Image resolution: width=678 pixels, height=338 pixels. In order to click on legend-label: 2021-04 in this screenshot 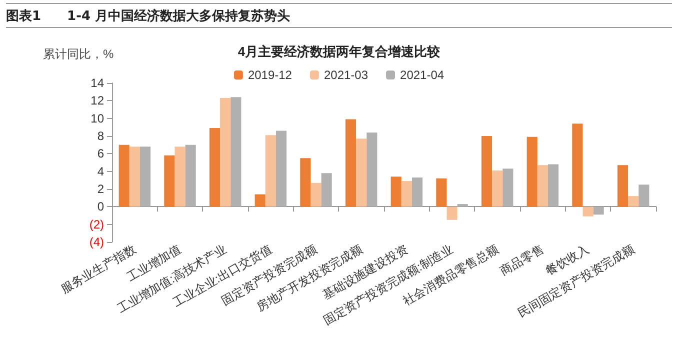, I will do `click(422, 75)`.